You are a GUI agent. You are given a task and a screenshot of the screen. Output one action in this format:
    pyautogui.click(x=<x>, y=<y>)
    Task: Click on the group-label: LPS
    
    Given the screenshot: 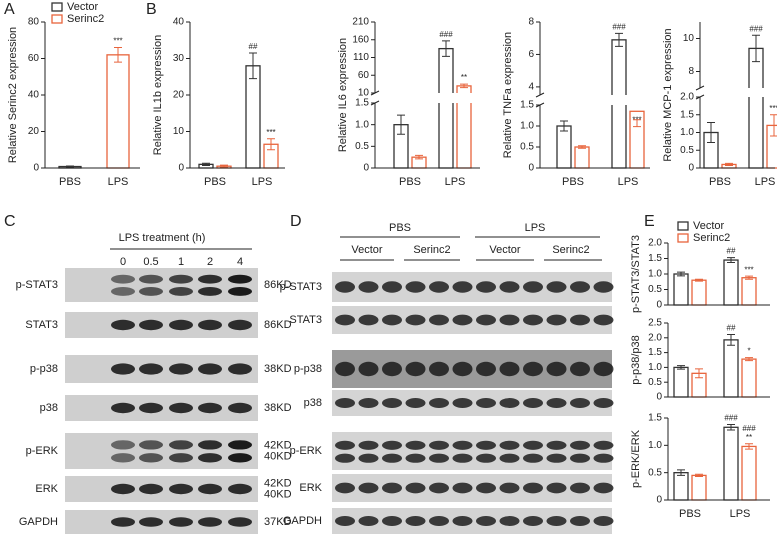 What is the action you would take?
    pyautogui.click(x=535, y=228)
    